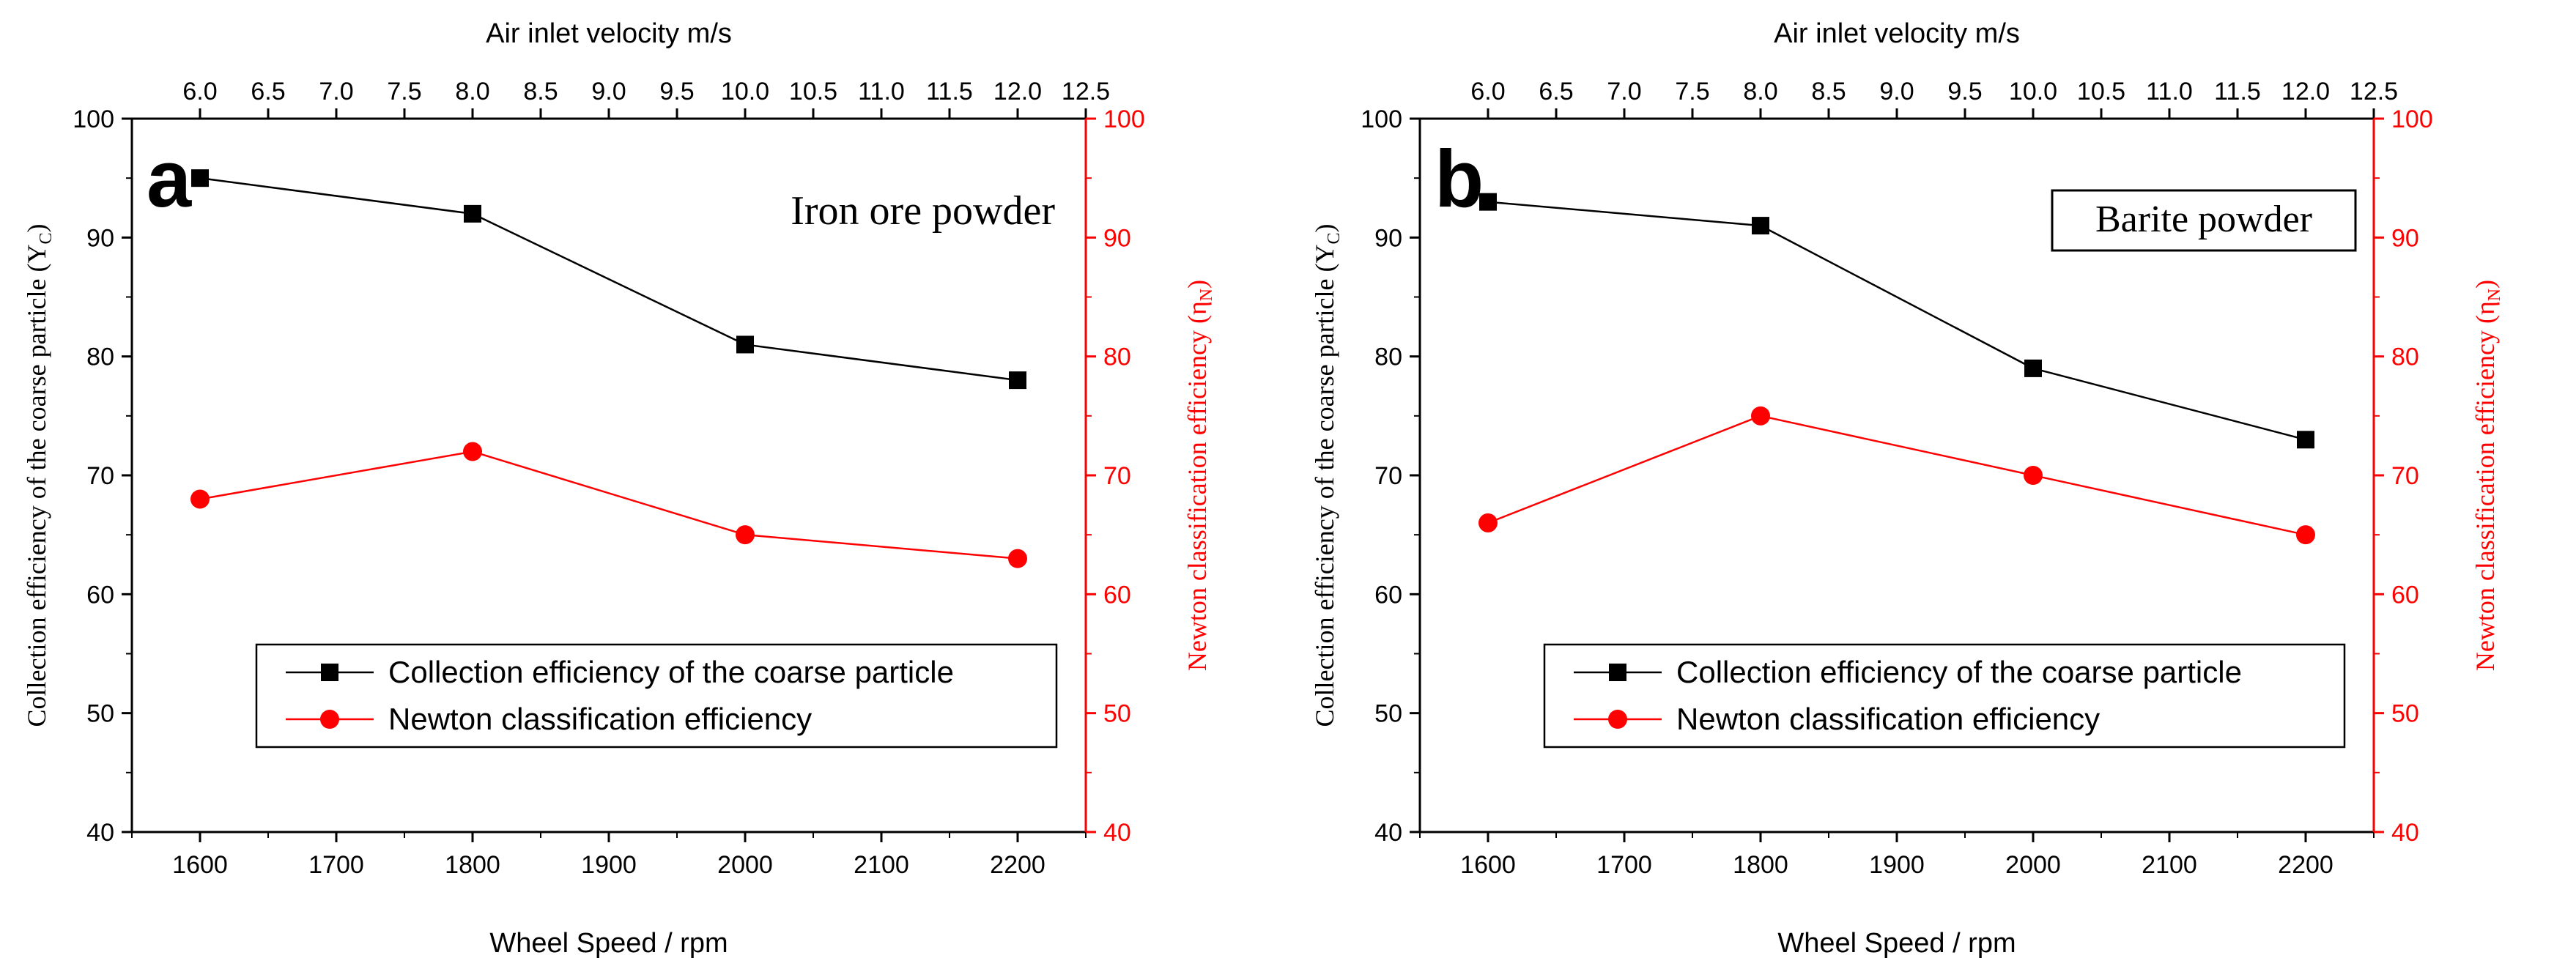 The height and width of the screenshot is (958, 2576). What do you see at coordinates (336, 91) in the screenshot?
I see `top-tick-label: 7.0` at bounding box center [336, 91].